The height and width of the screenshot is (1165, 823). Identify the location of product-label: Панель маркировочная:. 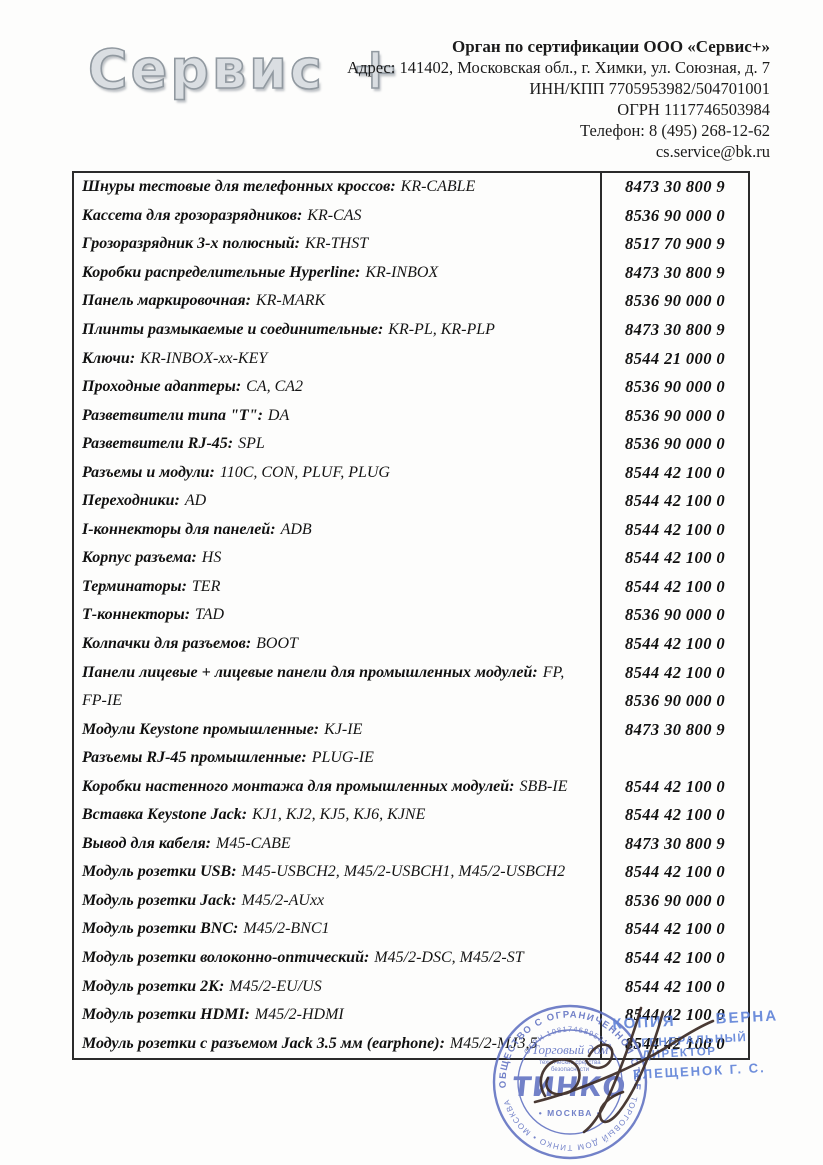
(166, 301).